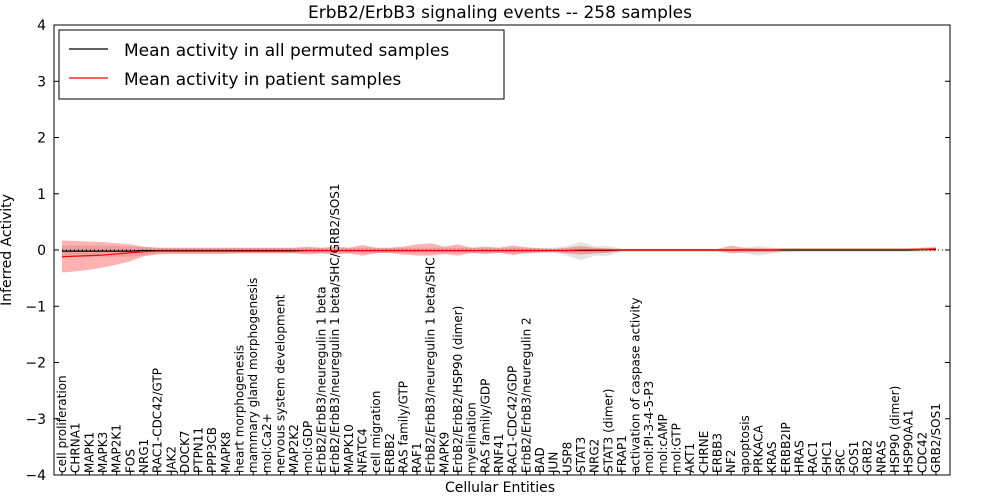 This screenshot has height=500, width=1000. I want to click on x-axis-label: Cellular Entities, so click(500, 488).